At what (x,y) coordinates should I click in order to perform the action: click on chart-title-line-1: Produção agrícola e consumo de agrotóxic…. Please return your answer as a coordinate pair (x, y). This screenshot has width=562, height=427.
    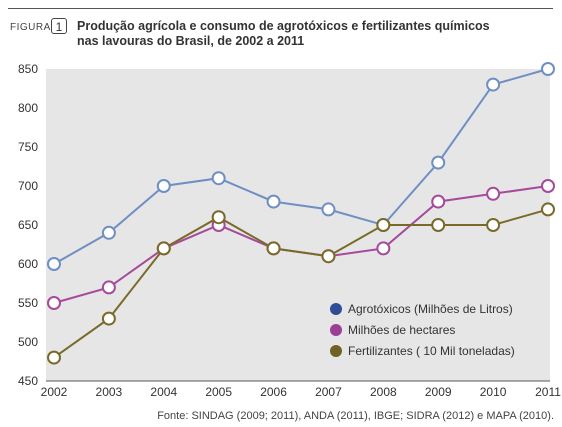
    Looking at the image, I should click on (283, 26).